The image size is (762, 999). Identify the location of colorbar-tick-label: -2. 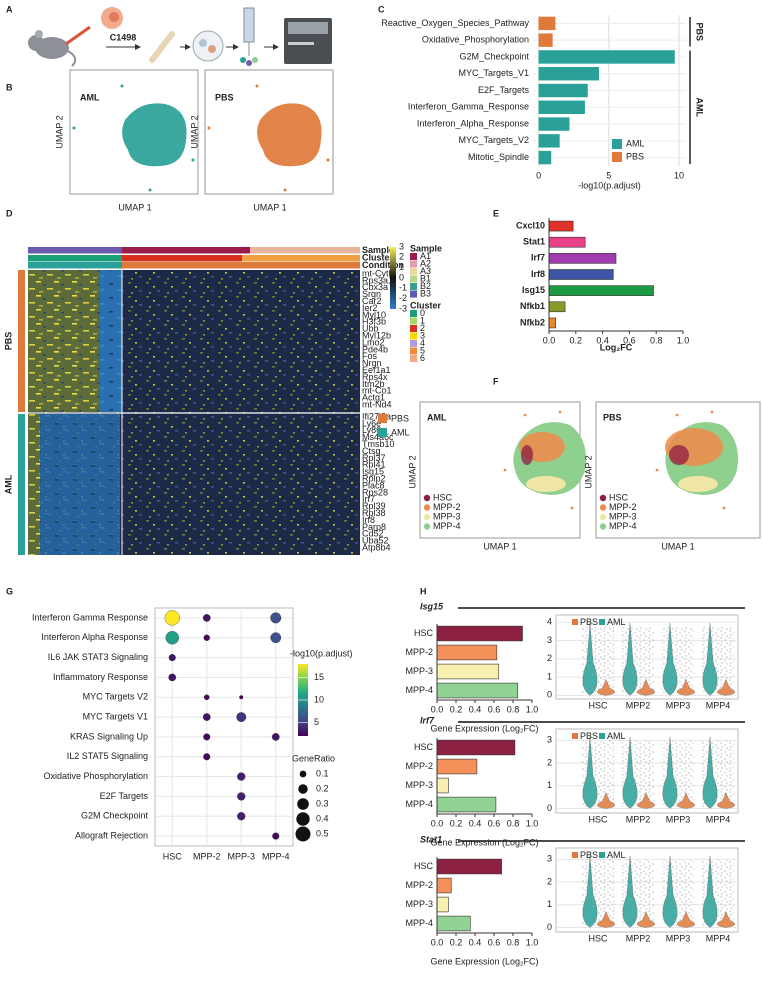
(403, 298).